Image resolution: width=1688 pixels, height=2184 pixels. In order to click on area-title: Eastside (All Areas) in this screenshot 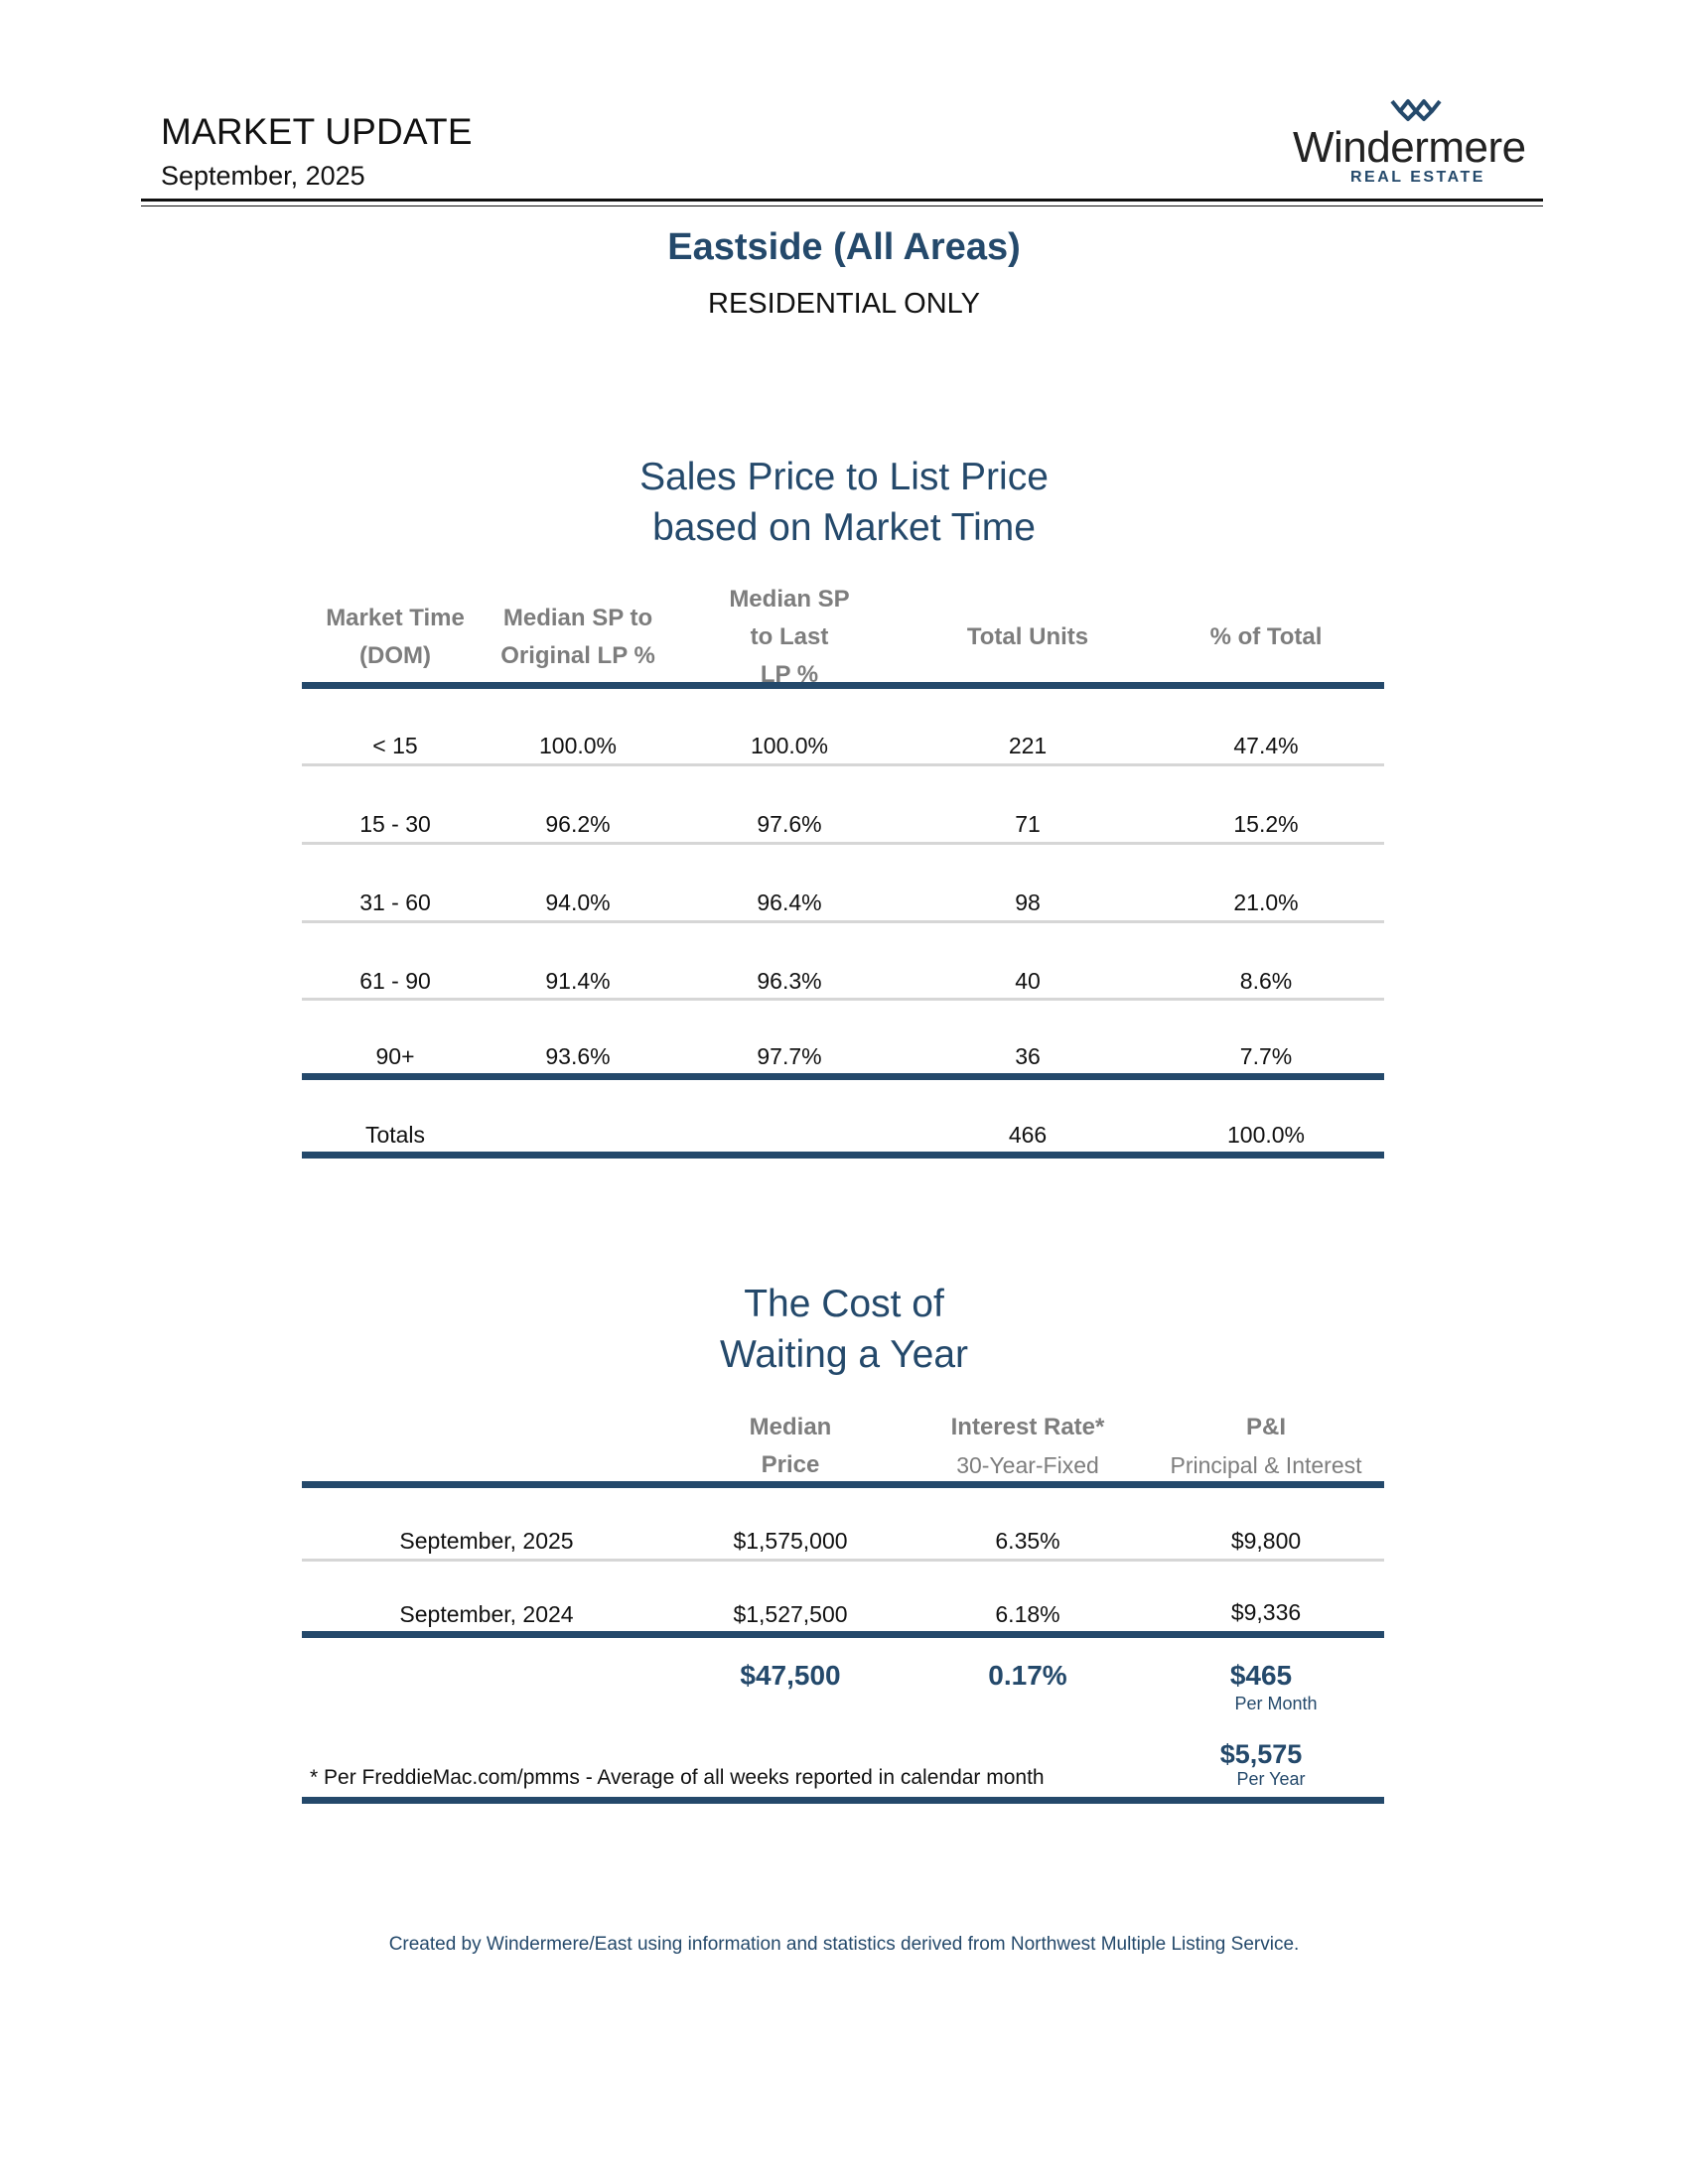, I will do `click(844, 247)`.